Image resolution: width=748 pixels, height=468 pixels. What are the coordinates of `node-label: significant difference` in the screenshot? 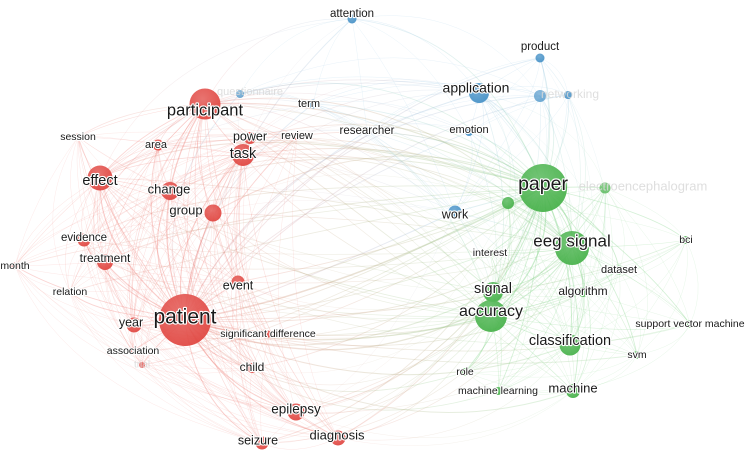 It's located at (268, 334).